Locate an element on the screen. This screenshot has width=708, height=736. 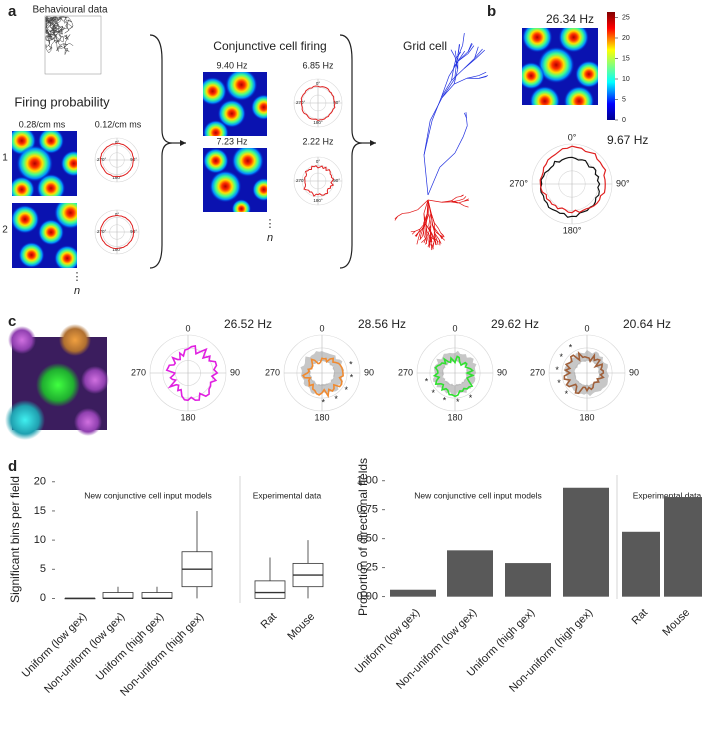
colorbar-tick-label: 15 is located at coordinates (626, 58).